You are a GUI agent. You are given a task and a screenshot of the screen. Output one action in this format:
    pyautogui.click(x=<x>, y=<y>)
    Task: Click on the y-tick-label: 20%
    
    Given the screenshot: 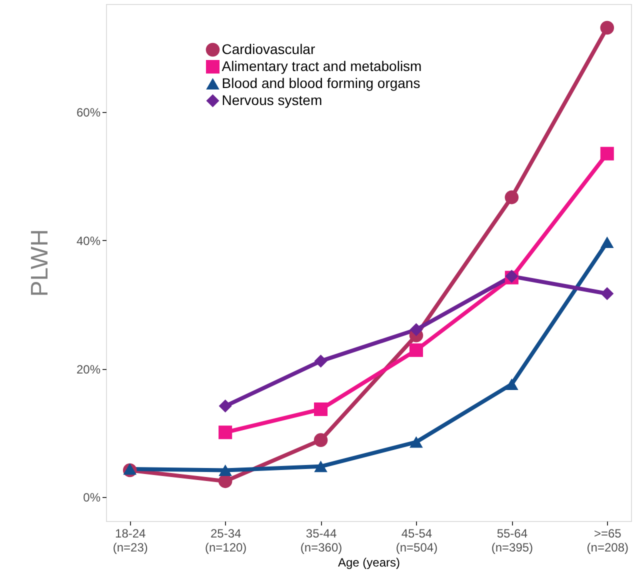 What is the action you would take?
    pyautogui.click(x=88, y=369)
    